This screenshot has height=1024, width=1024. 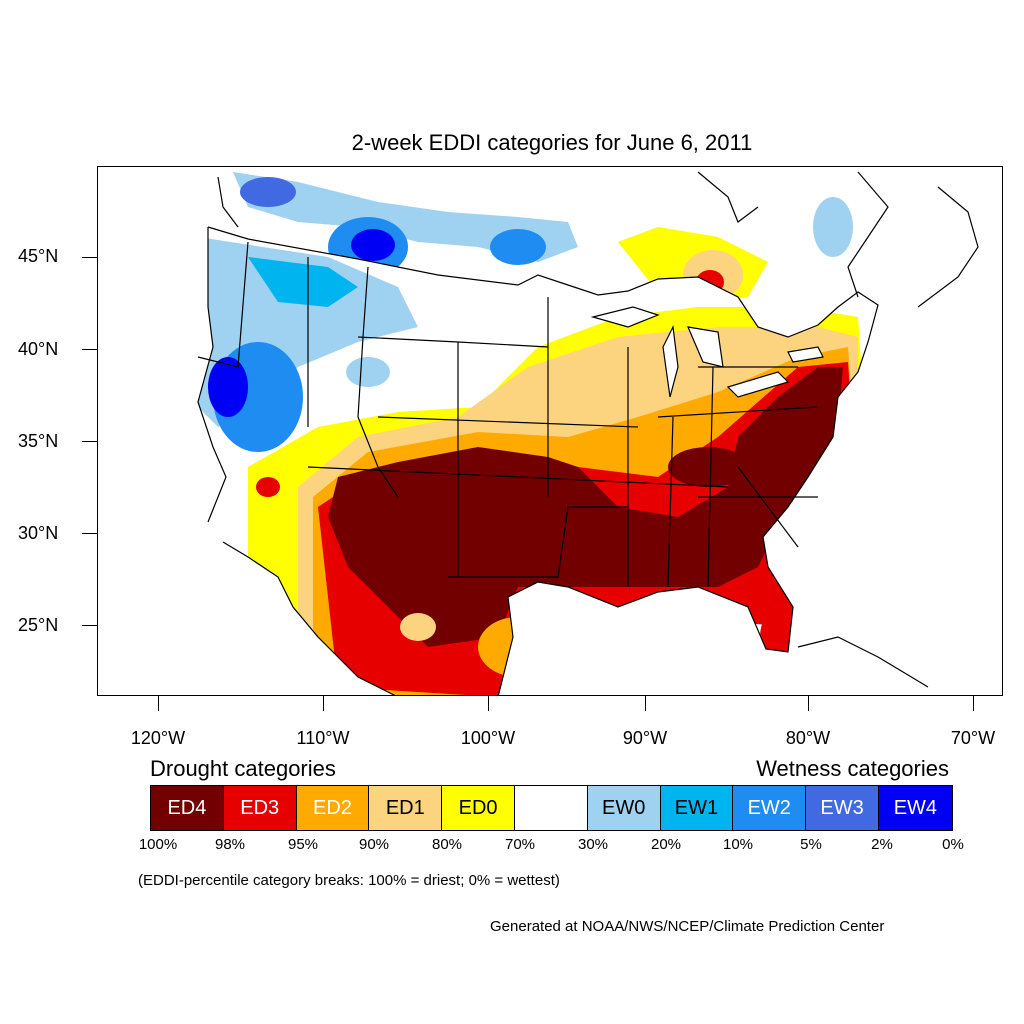 What do you see at coordinates (770, 808) in the screenshot?
I see `legend-box-ew2: EW2` at bounding box center [770, 808].